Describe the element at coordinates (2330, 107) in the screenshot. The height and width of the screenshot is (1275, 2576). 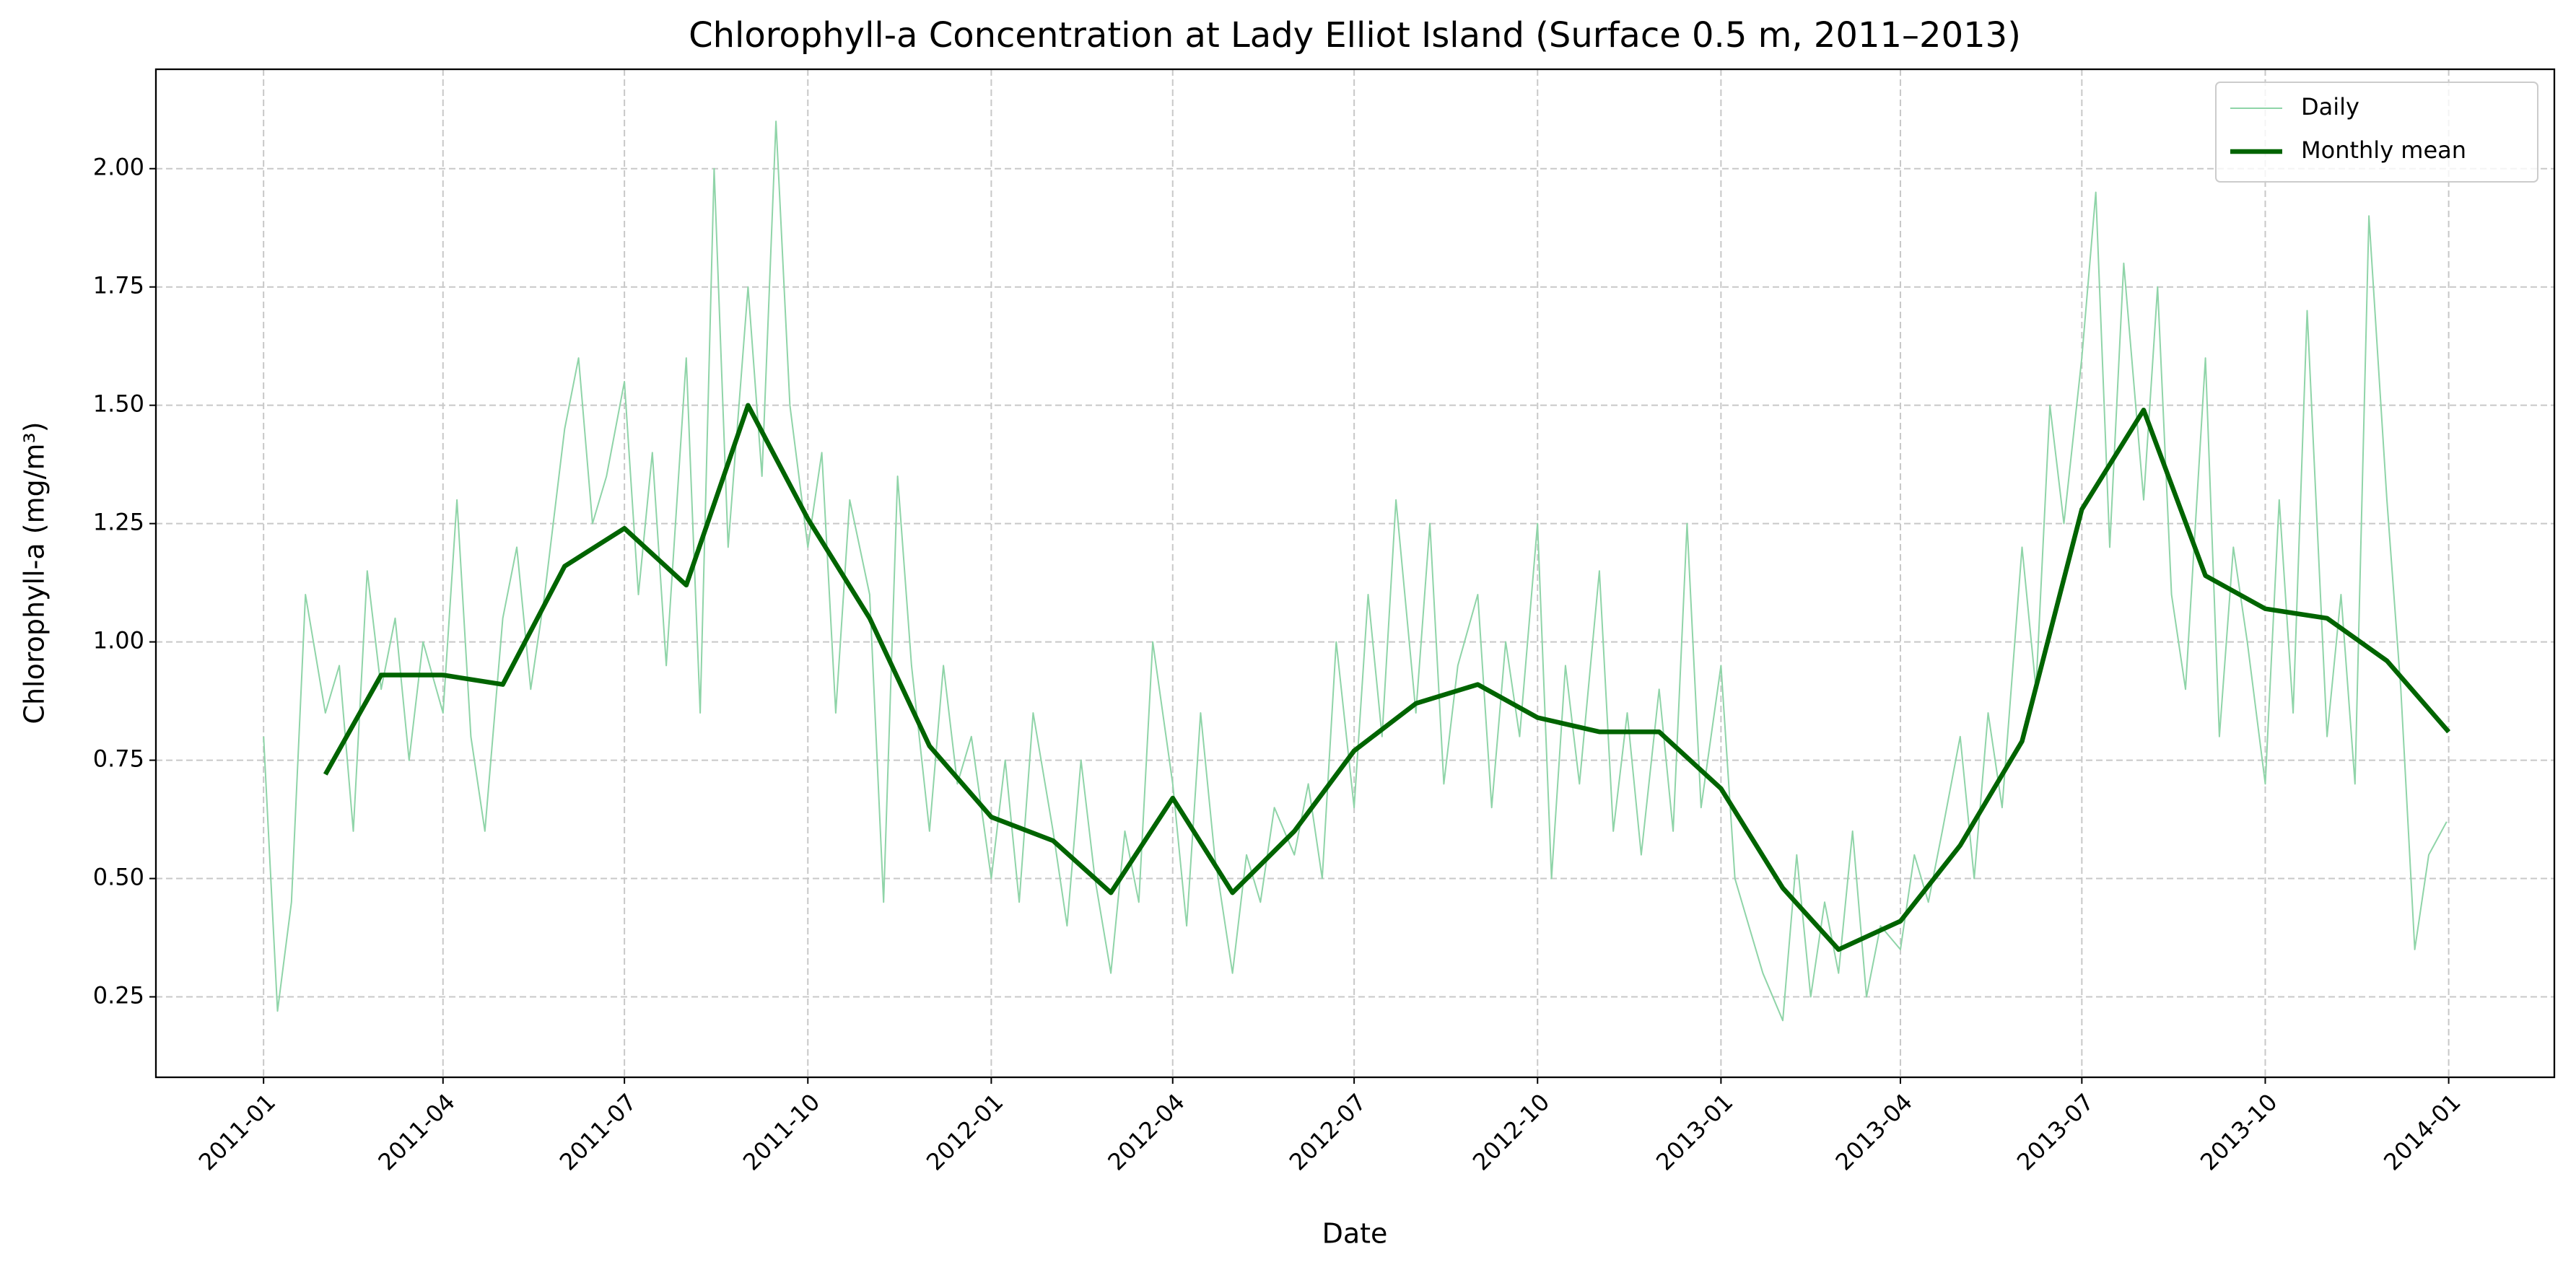
I see `legend-label: Daily` at that location.